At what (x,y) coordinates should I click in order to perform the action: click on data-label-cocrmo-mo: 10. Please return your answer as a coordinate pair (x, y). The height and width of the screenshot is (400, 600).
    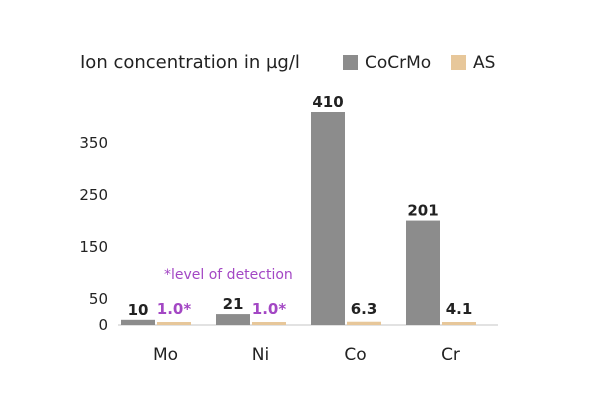
    Looking at the image, I should click on (138, 310).